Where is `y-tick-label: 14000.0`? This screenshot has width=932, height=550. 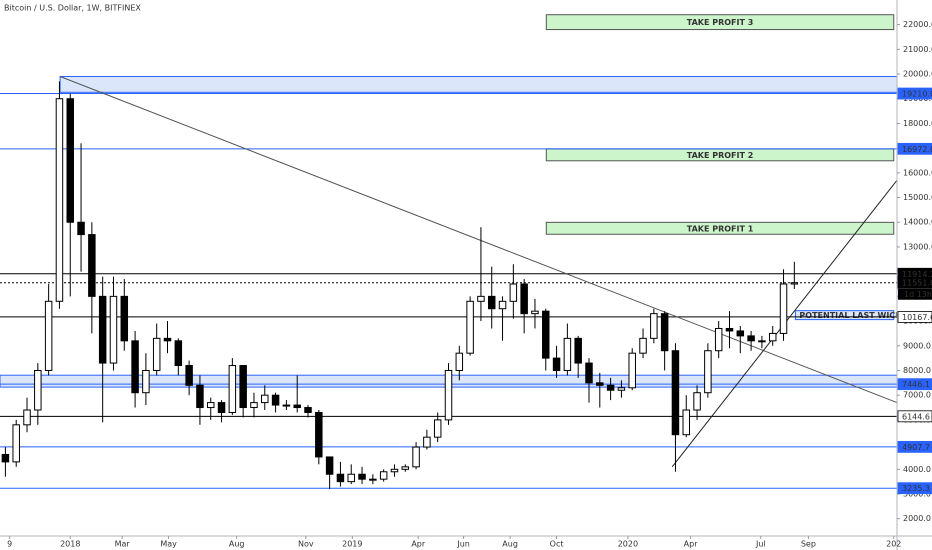 y-tick-label: 14000.0 is located at coordinates (917, 222).